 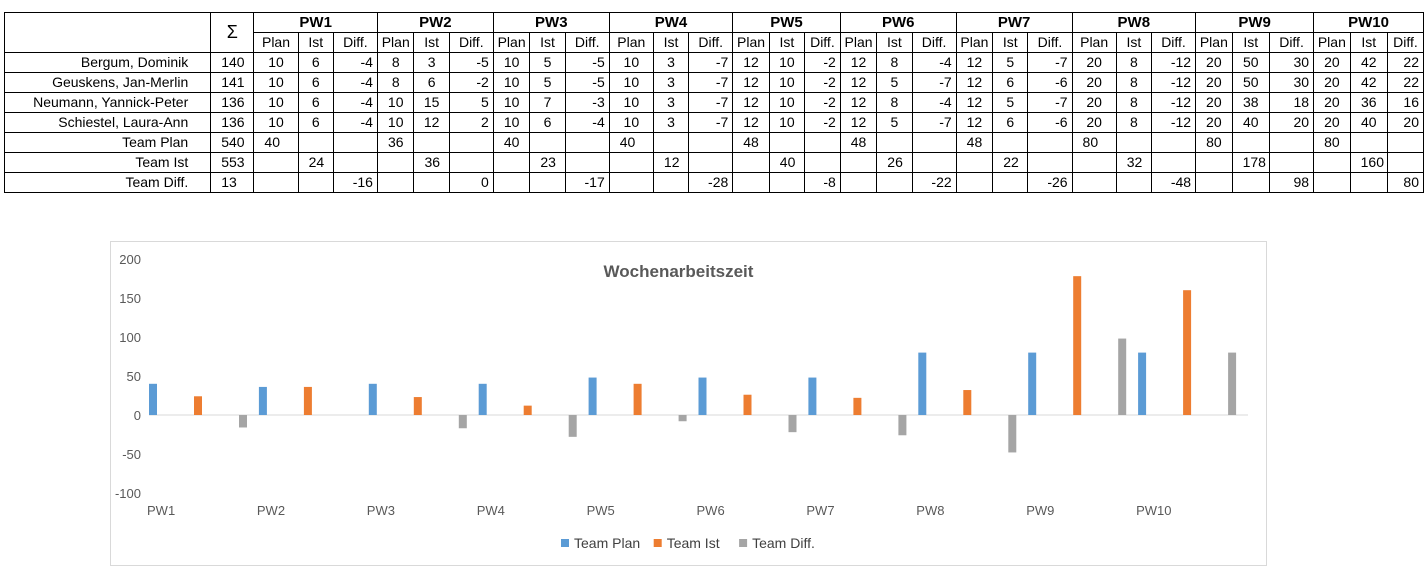 What do you see at coordinates (107, 162) in the screenshot?
I see `team-name: Team Ist` at bounding box center [107, 162].